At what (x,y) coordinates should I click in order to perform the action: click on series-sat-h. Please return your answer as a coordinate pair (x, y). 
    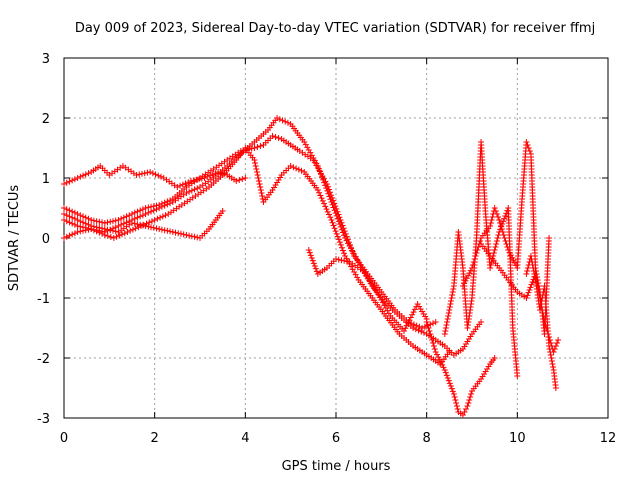
    Looking at the image, I should click on (481, 259).